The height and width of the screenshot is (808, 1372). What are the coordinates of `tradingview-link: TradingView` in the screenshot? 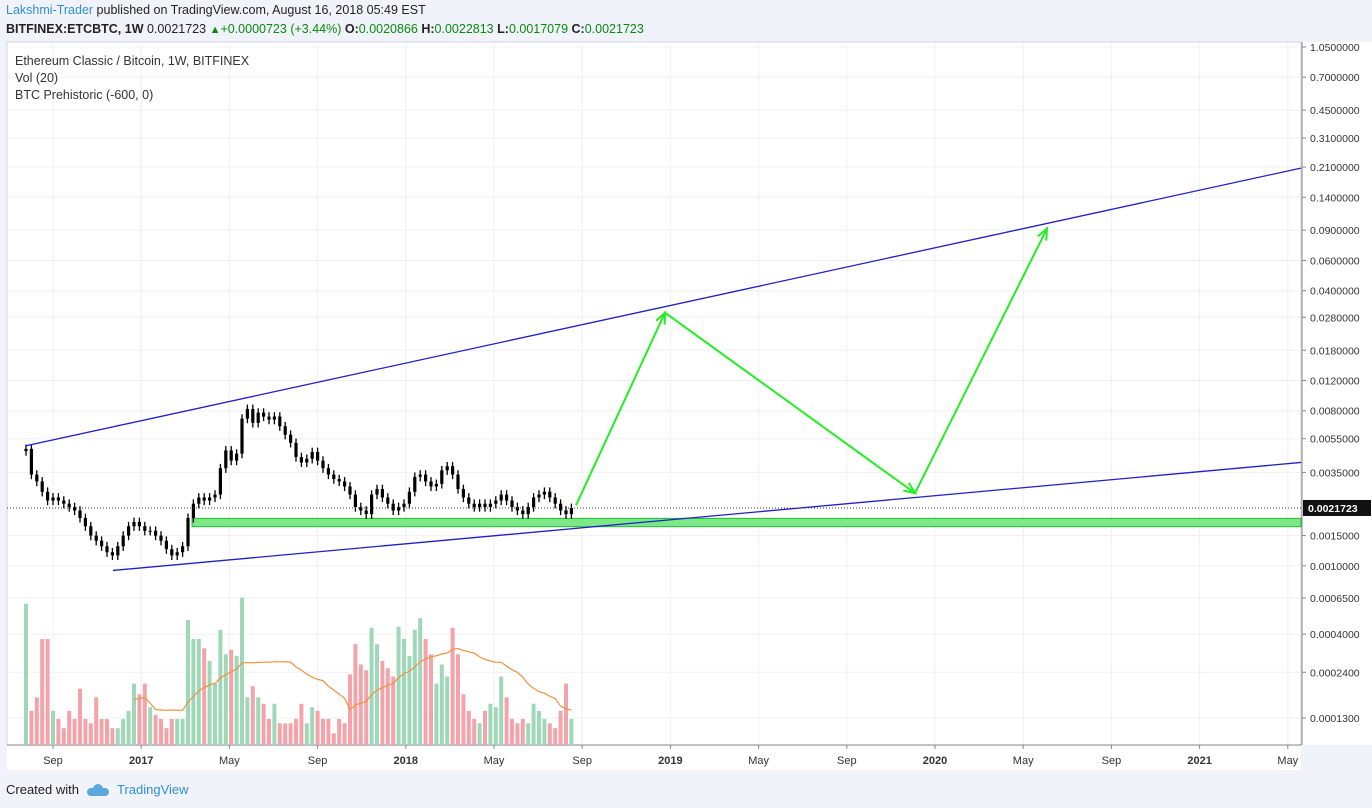 It's located at (152, 789).